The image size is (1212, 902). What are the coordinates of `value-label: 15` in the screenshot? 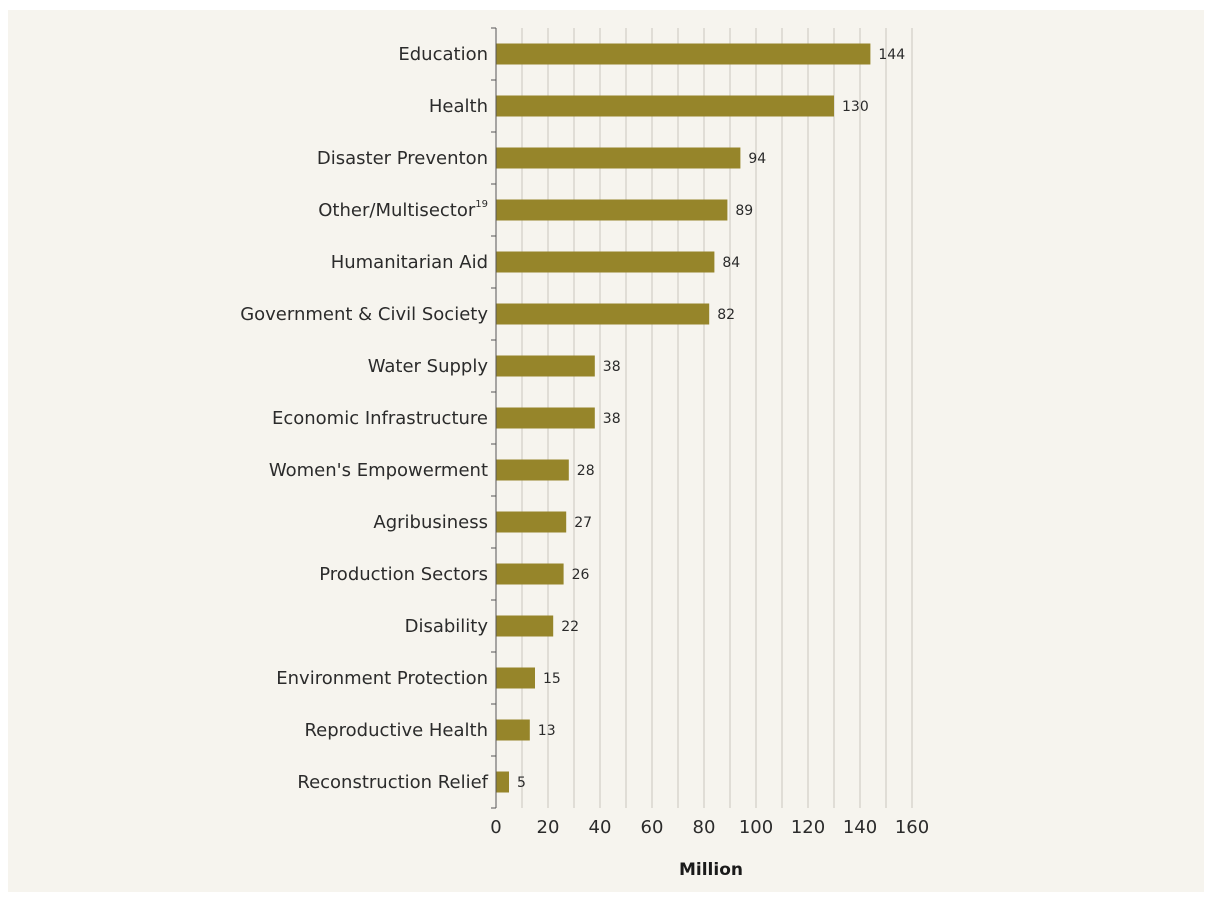 It's located at (552, 679).